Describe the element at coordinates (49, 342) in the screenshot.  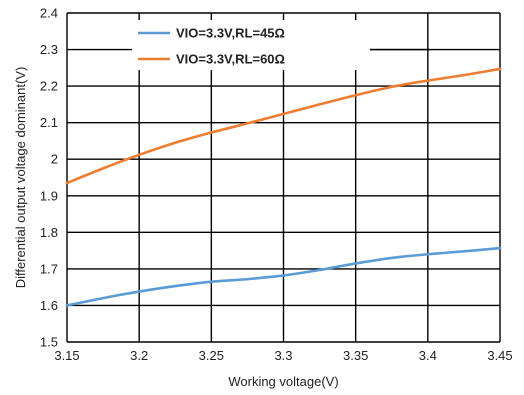
I see `y-tick-label: 1.5` at that location.